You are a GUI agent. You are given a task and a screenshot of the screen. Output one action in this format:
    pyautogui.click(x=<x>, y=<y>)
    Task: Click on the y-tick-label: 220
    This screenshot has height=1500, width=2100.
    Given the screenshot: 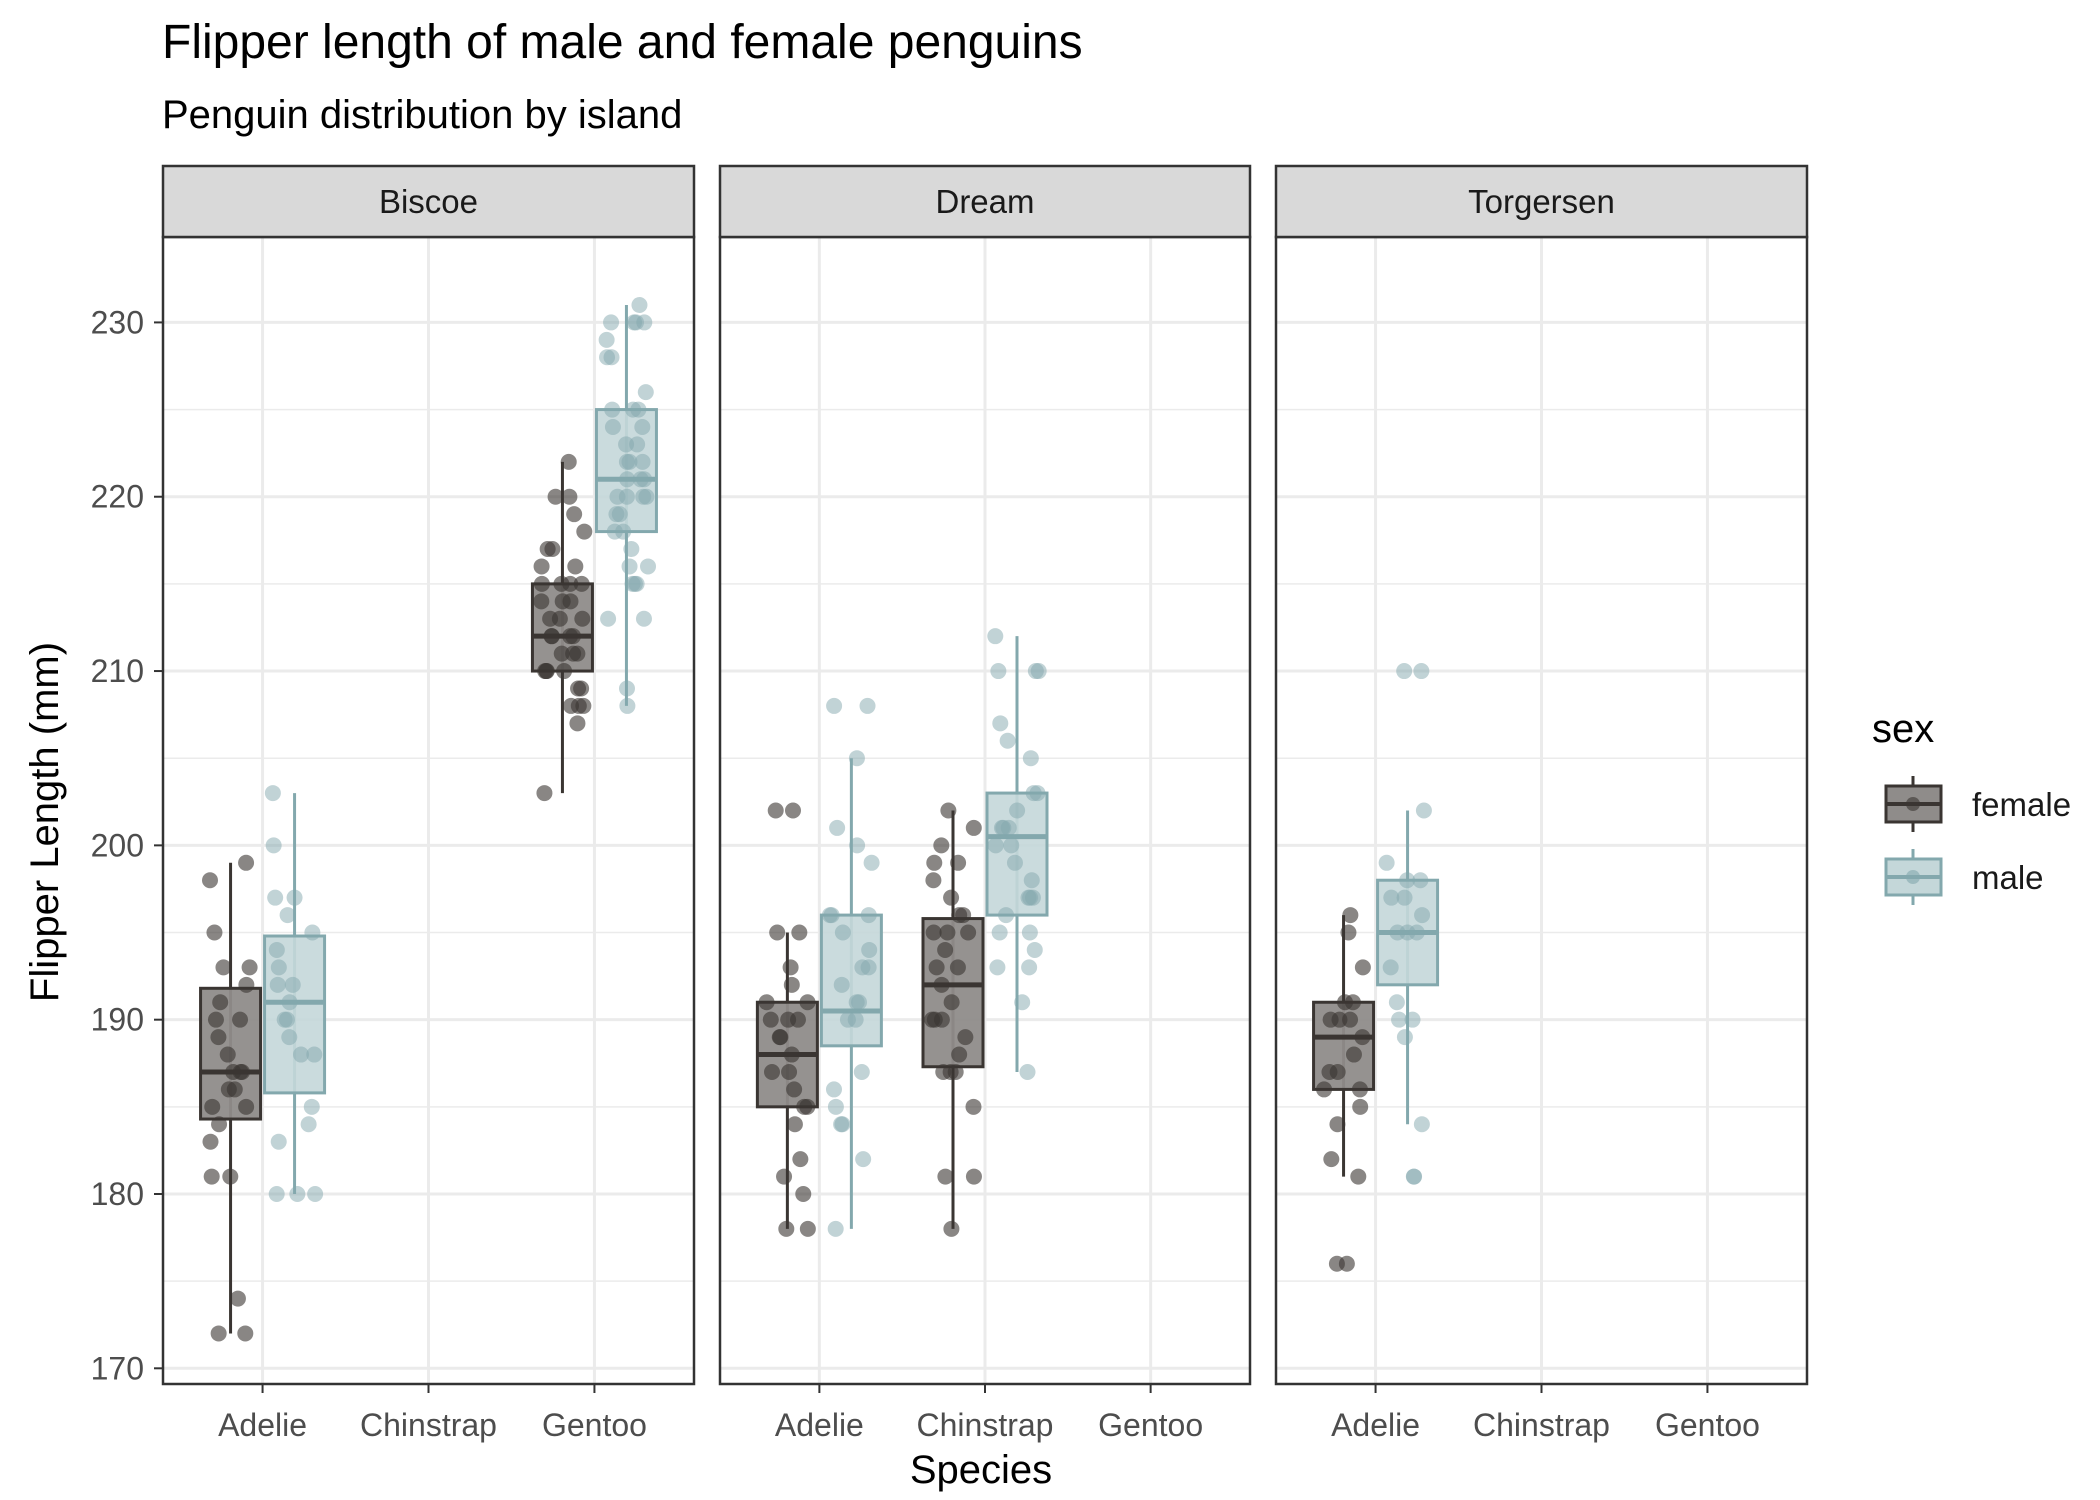 What is the action you would take?
    pyautogui.click(x=117, y=497)
    